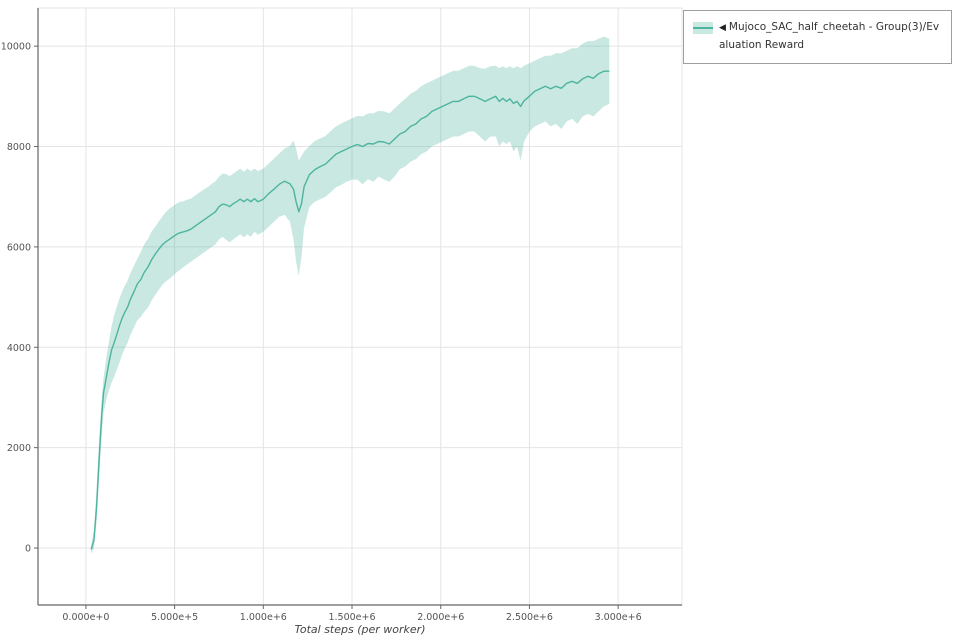 The image size is (960, 640). What do you see at coordinates (19, 448) in the screenshot?
I see `y-tick-label: 2000` at bounding box center [19, 448].